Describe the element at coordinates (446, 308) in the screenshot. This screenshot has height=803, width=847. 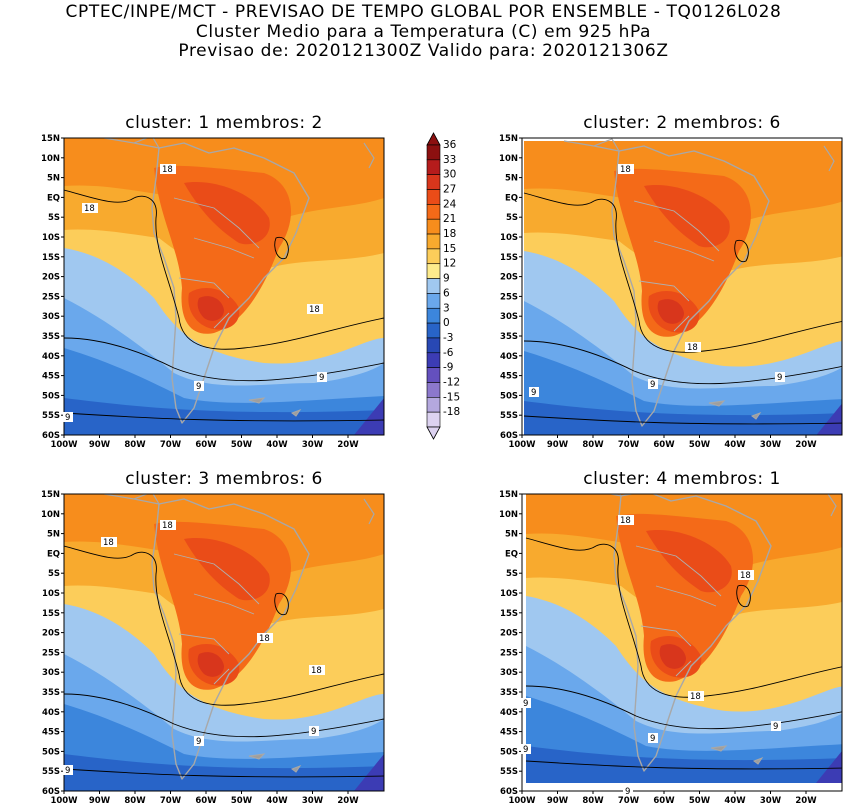
I see `colorbar-label: 3` at that location.